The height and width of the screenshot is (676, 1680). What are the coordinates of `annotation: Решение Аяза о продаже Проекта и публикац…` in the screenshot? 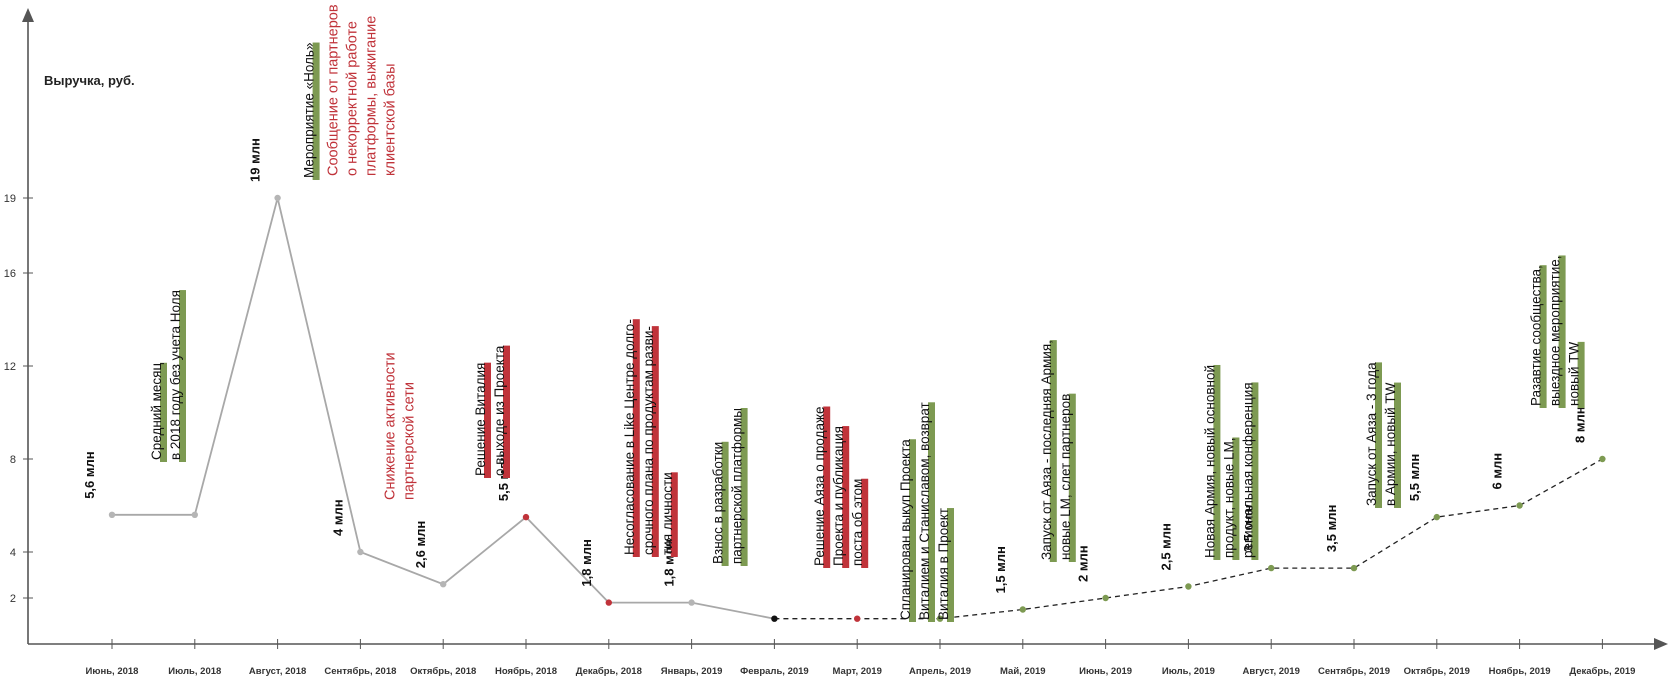 It's located at (840, 487).